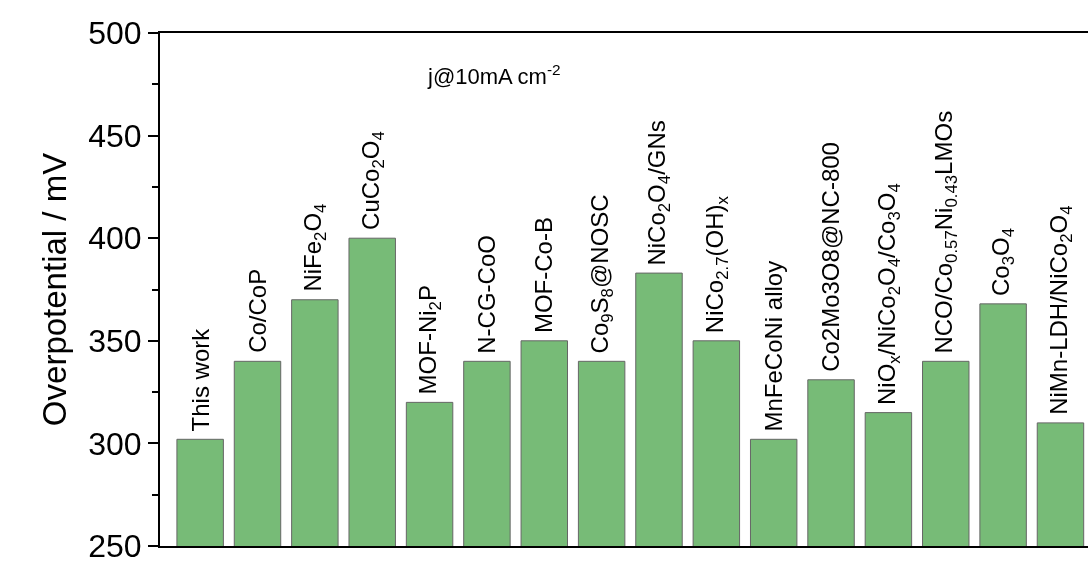  What do you see at coordinates (831, 257) in the screenshot?
I see `x-tick-label: Co2Mo3O8@NC-800` at bounding box center [831, 257].